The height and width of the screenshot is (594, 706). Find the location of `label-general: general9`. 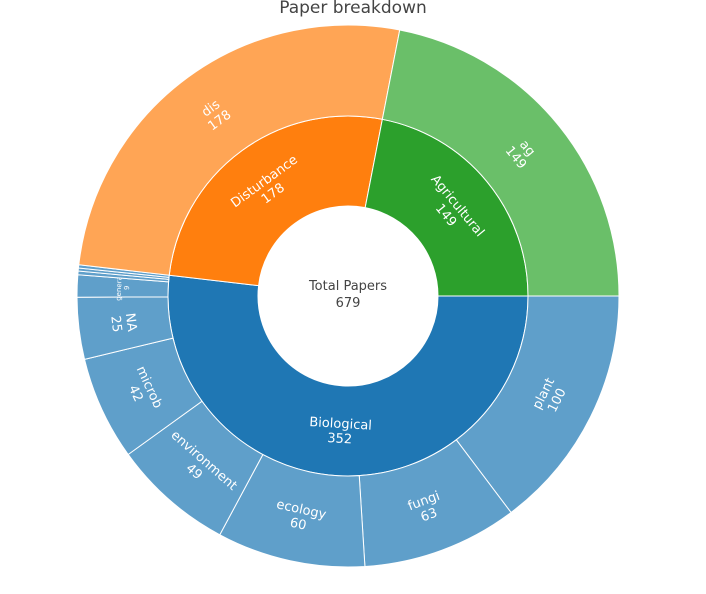

label-general: general9 is located at coordinates (123, 287).